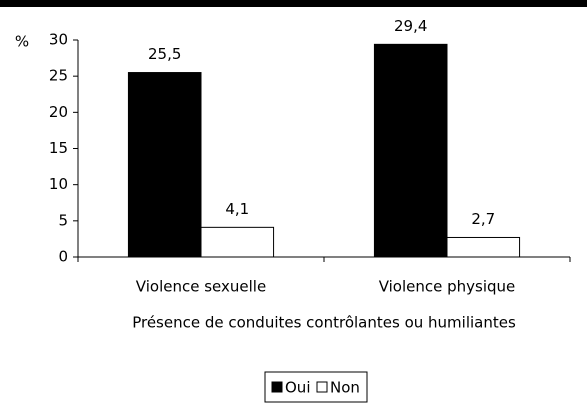  I want to click on y-tick-label: 0, so click(63, 257).